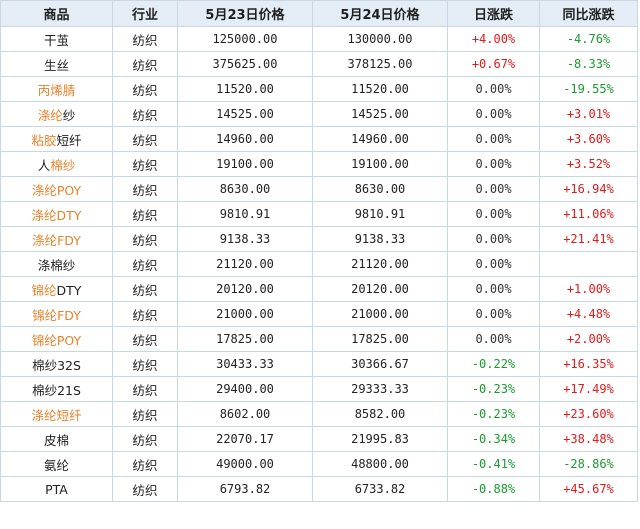 This screenshot has height=529, width=640. I want to click on commodity-text: 人, so click(44, 165).